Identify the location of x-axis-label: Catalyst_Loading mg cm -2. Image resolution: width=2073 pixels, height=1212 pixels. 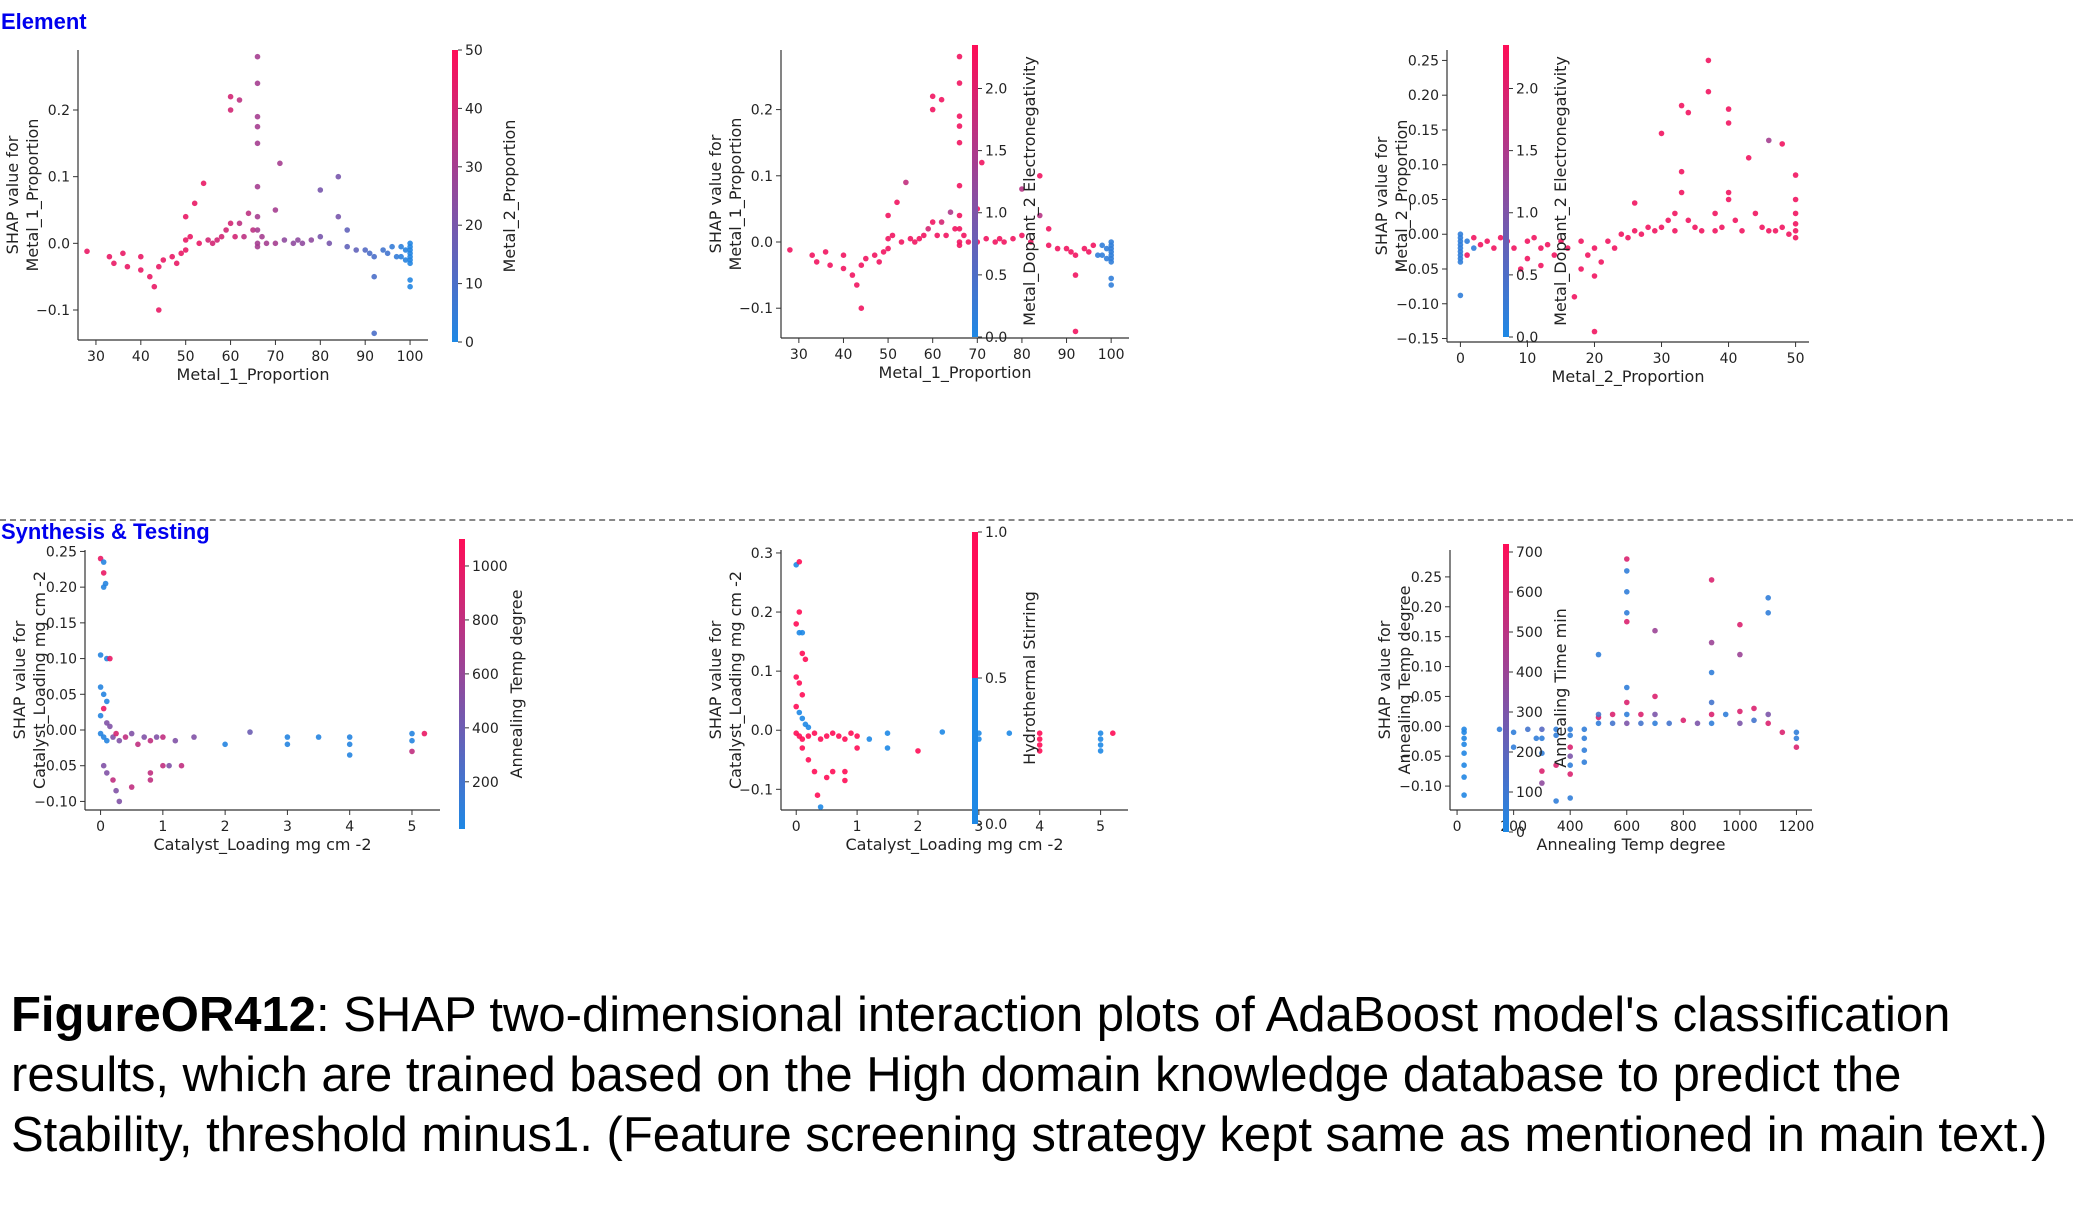
(954, 845).